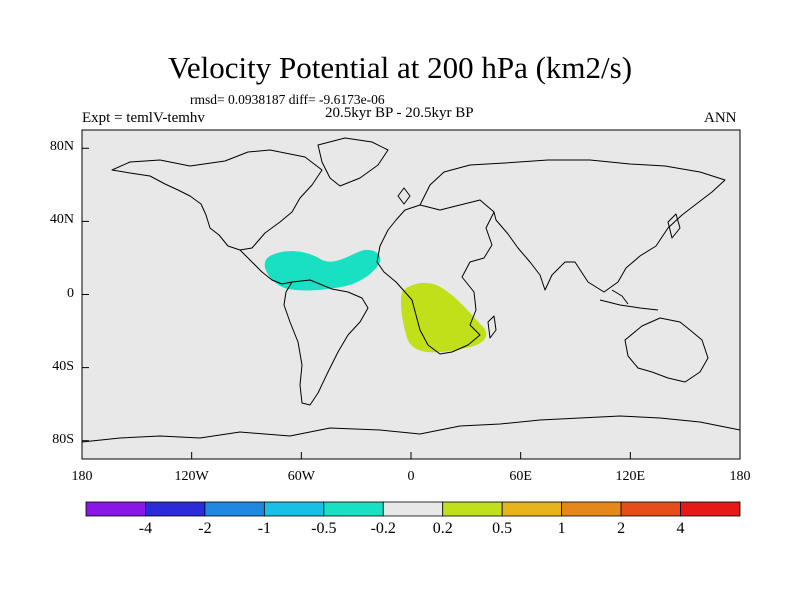 Image resolution: width=800 pixels, height=600 pixels. I want to click on colorbar-label: -4, so click(145, 529).